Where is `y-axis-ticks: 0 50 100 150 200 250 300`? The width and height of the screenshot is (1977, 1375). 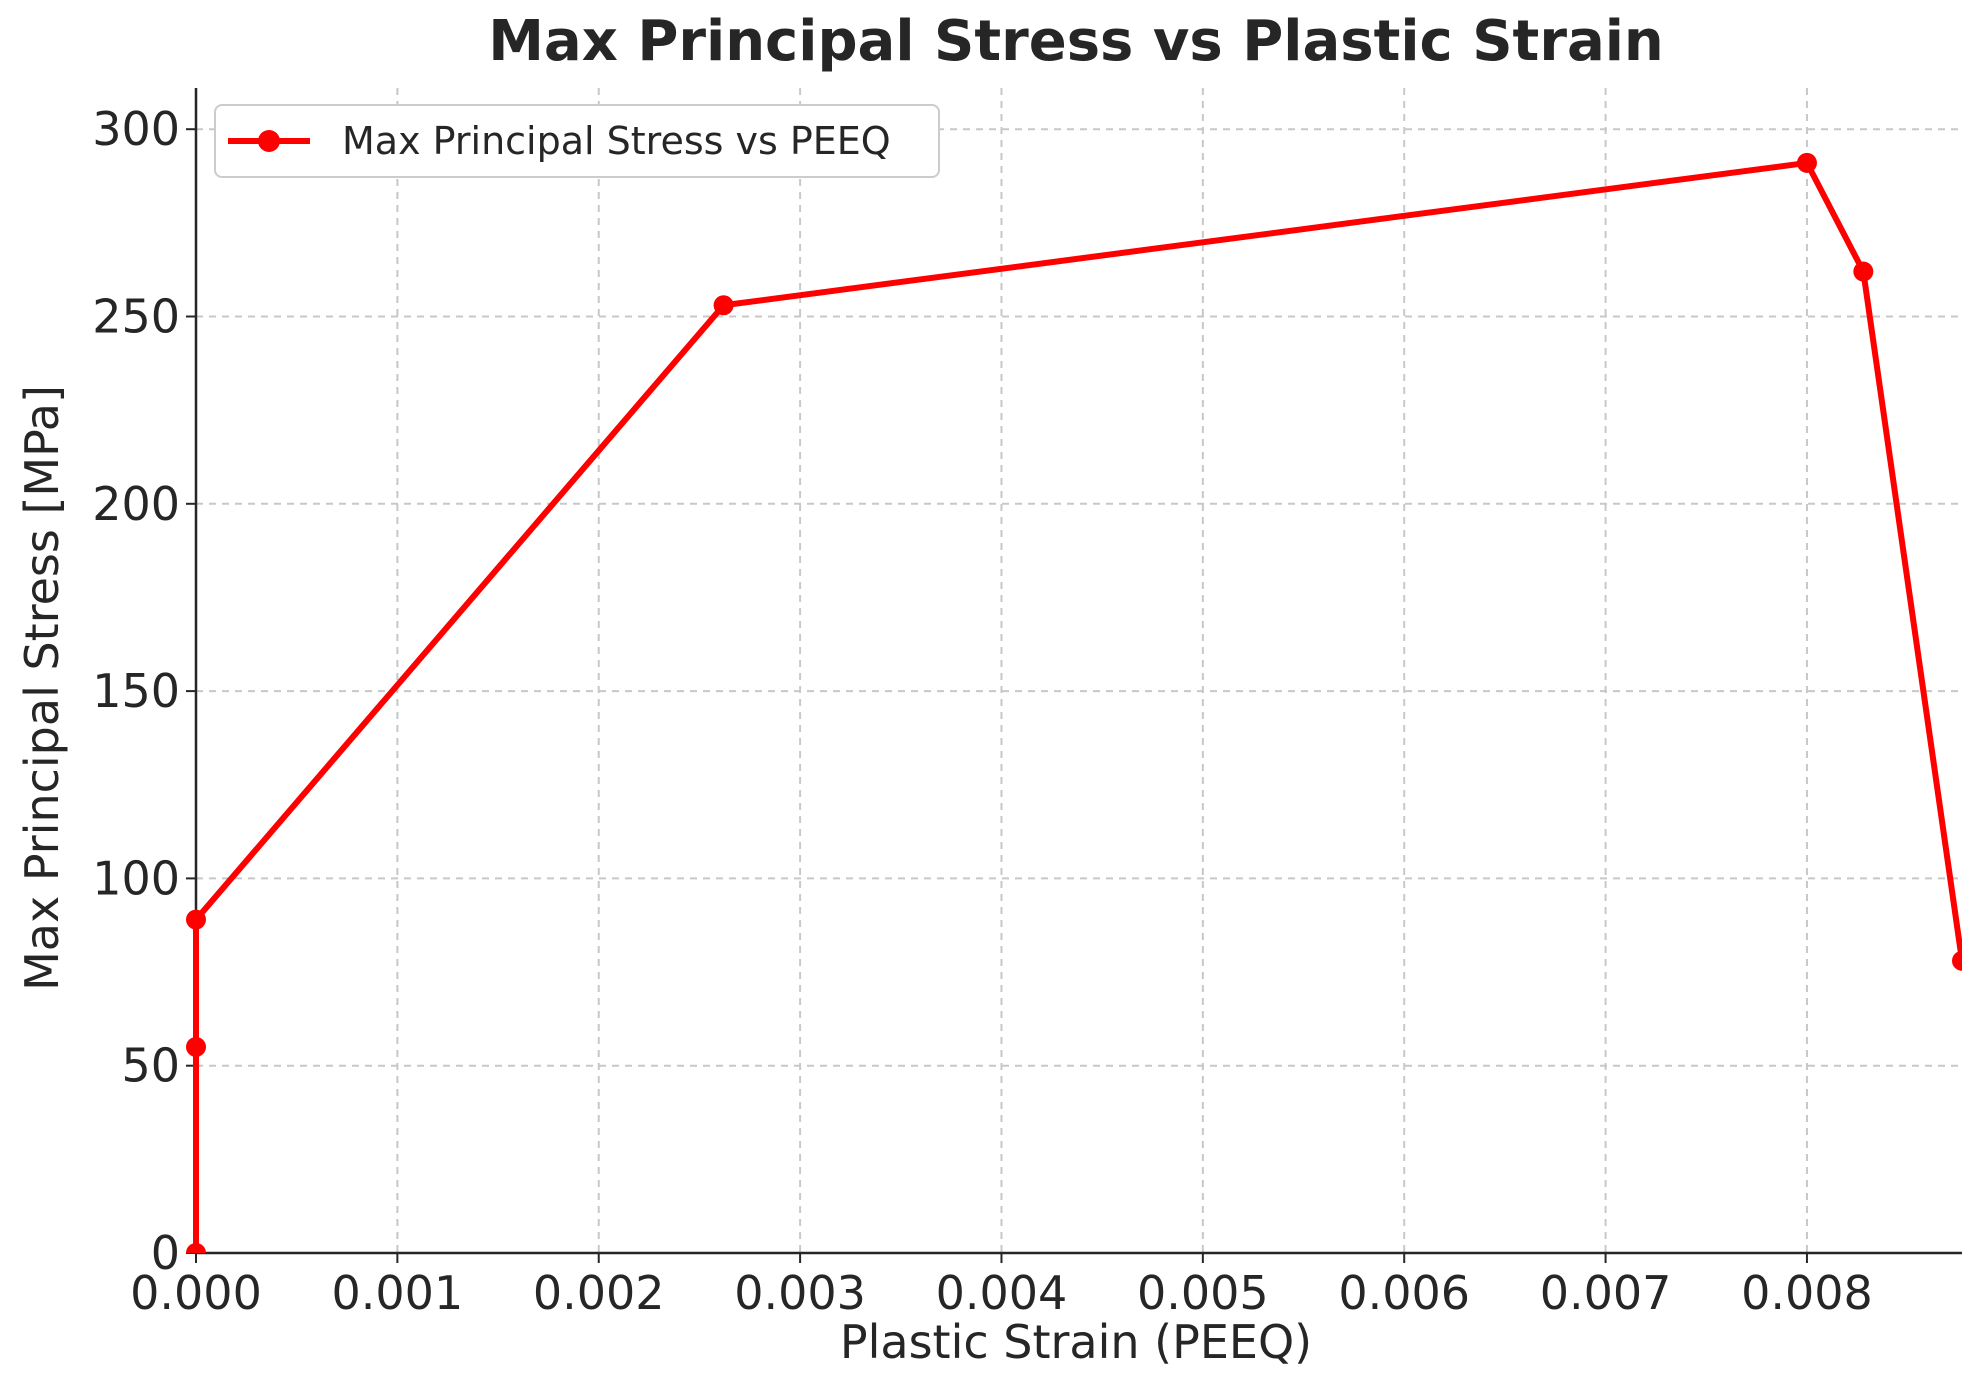
y-axis-ticks: 0 50 100 150 200 250 300 is located at coordinates (144, 691).